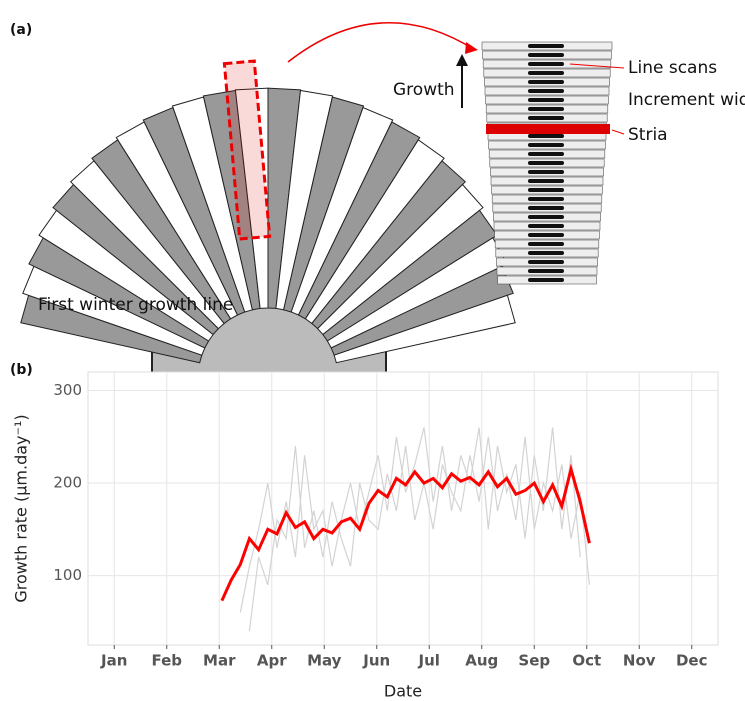  I want to click on x-tick-label: Aug, so click(481, 661).